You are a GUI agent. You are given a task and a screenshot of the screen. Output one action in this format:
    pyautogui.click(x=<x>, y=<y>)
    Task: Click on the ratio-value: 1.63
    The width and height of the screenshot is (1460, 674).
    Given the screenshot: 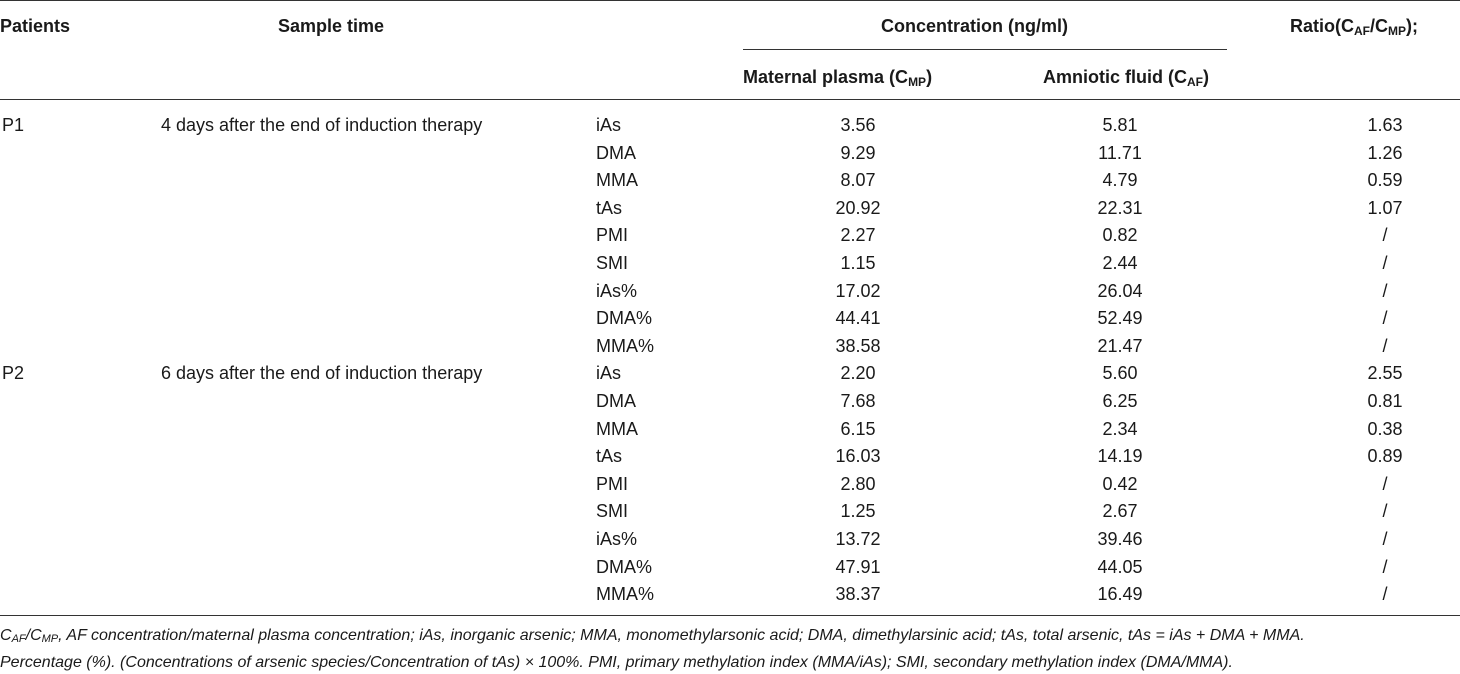 What is the action you would take?
    pyautogui.click(x=1385, y=125)
    